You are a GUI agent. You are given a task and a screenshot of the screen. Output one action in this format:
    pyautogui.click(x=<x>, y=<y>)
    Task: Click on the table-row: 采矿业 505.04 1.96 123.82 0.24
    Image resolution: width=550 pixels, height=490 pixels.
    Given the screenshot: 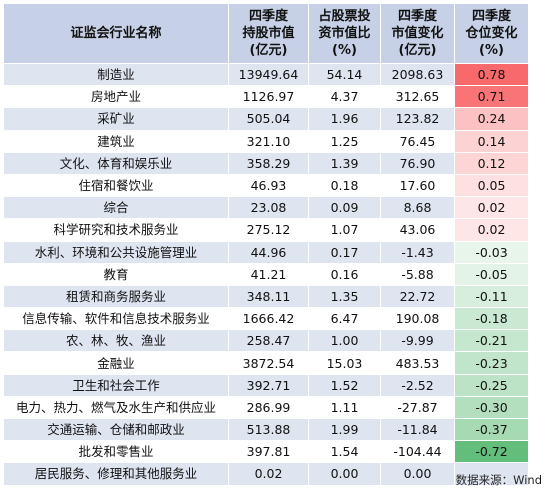 What is the action you would take?
    pyautogui.click(x=266, y=119)
    